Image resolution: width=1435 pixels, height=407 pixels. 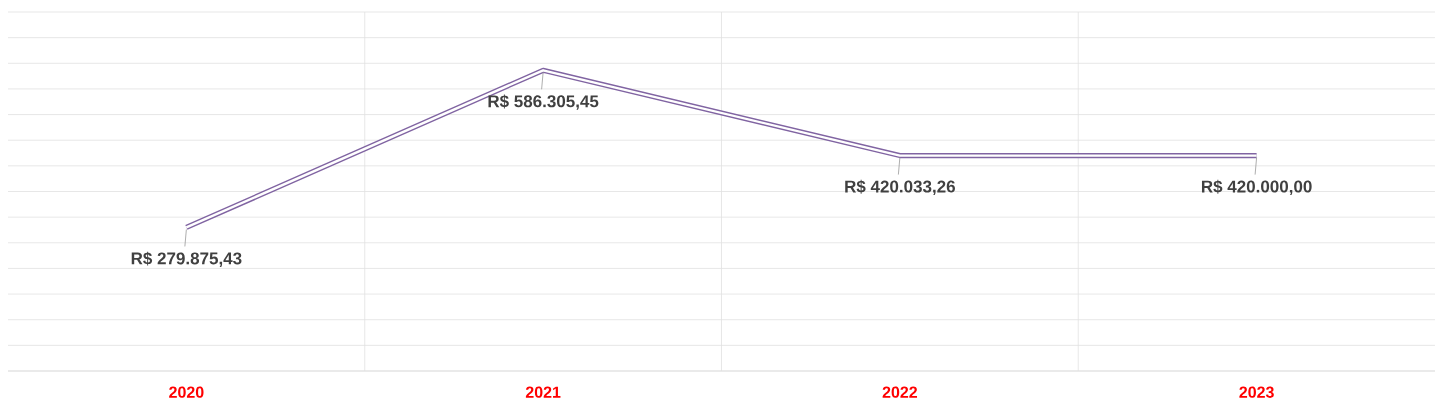 I want to click on x-tick-label: 2022, so click(x=900, y=392).